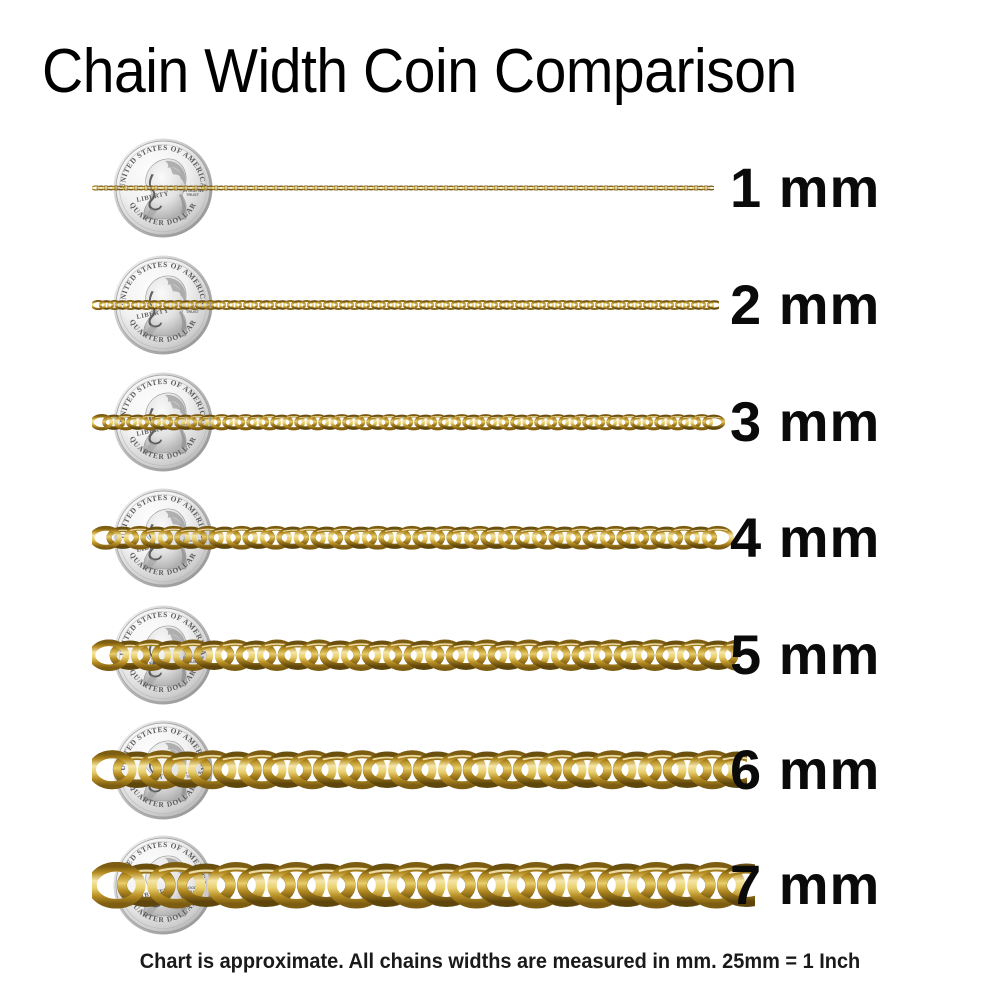  What do you see at coordinates (805, 304) in the screenshot?
I see `chain-width-label-2mm: 2 mm` at bounding box center [805, 304].